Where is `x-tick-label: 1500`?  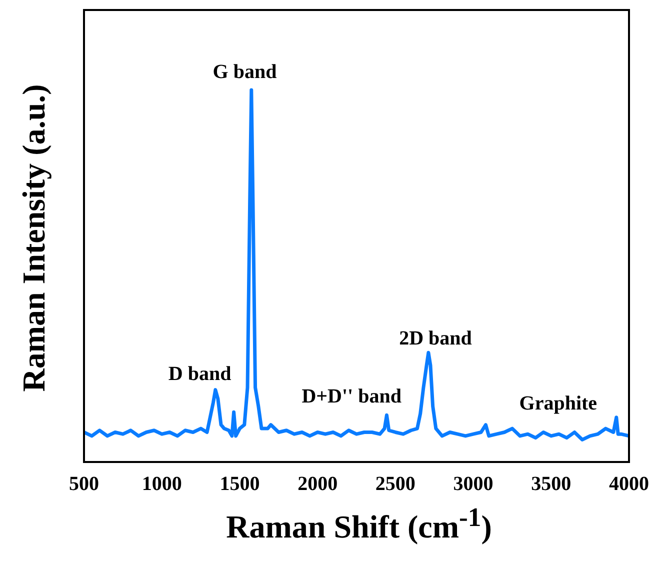 x-tick-label: 1500 is located at coordinates (240, 484).